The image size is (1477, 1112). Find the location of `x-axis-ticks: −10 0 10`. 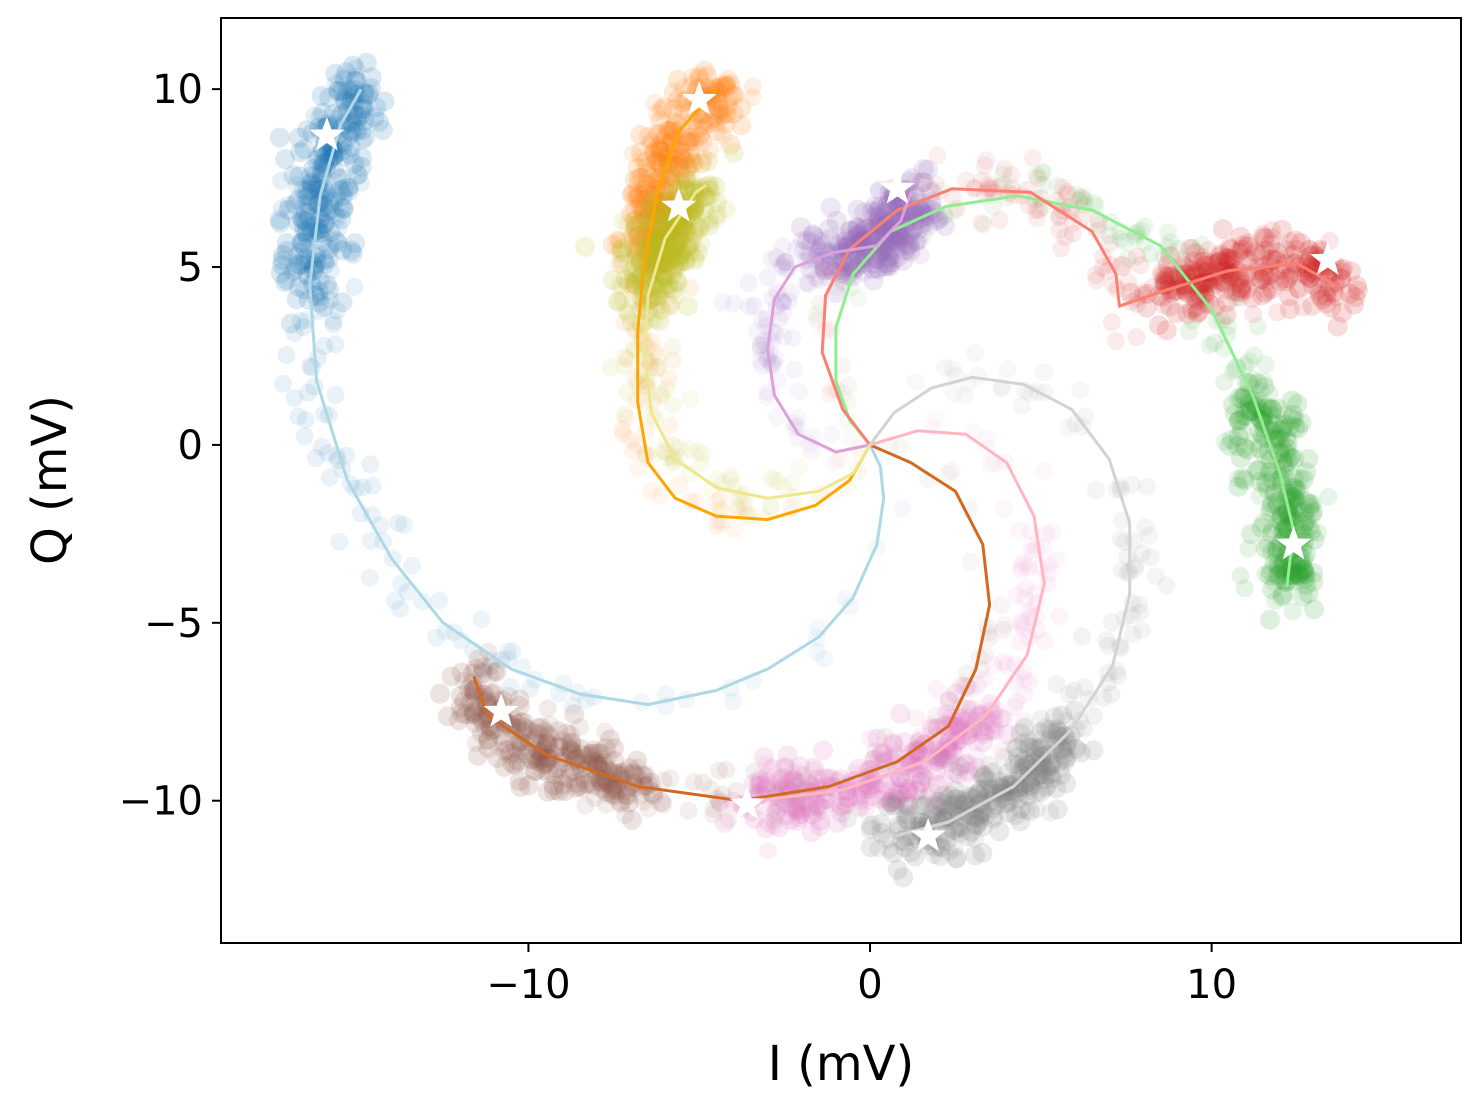

x-axis-ticks: −10 0 10 is located at coordinates (861, 975).